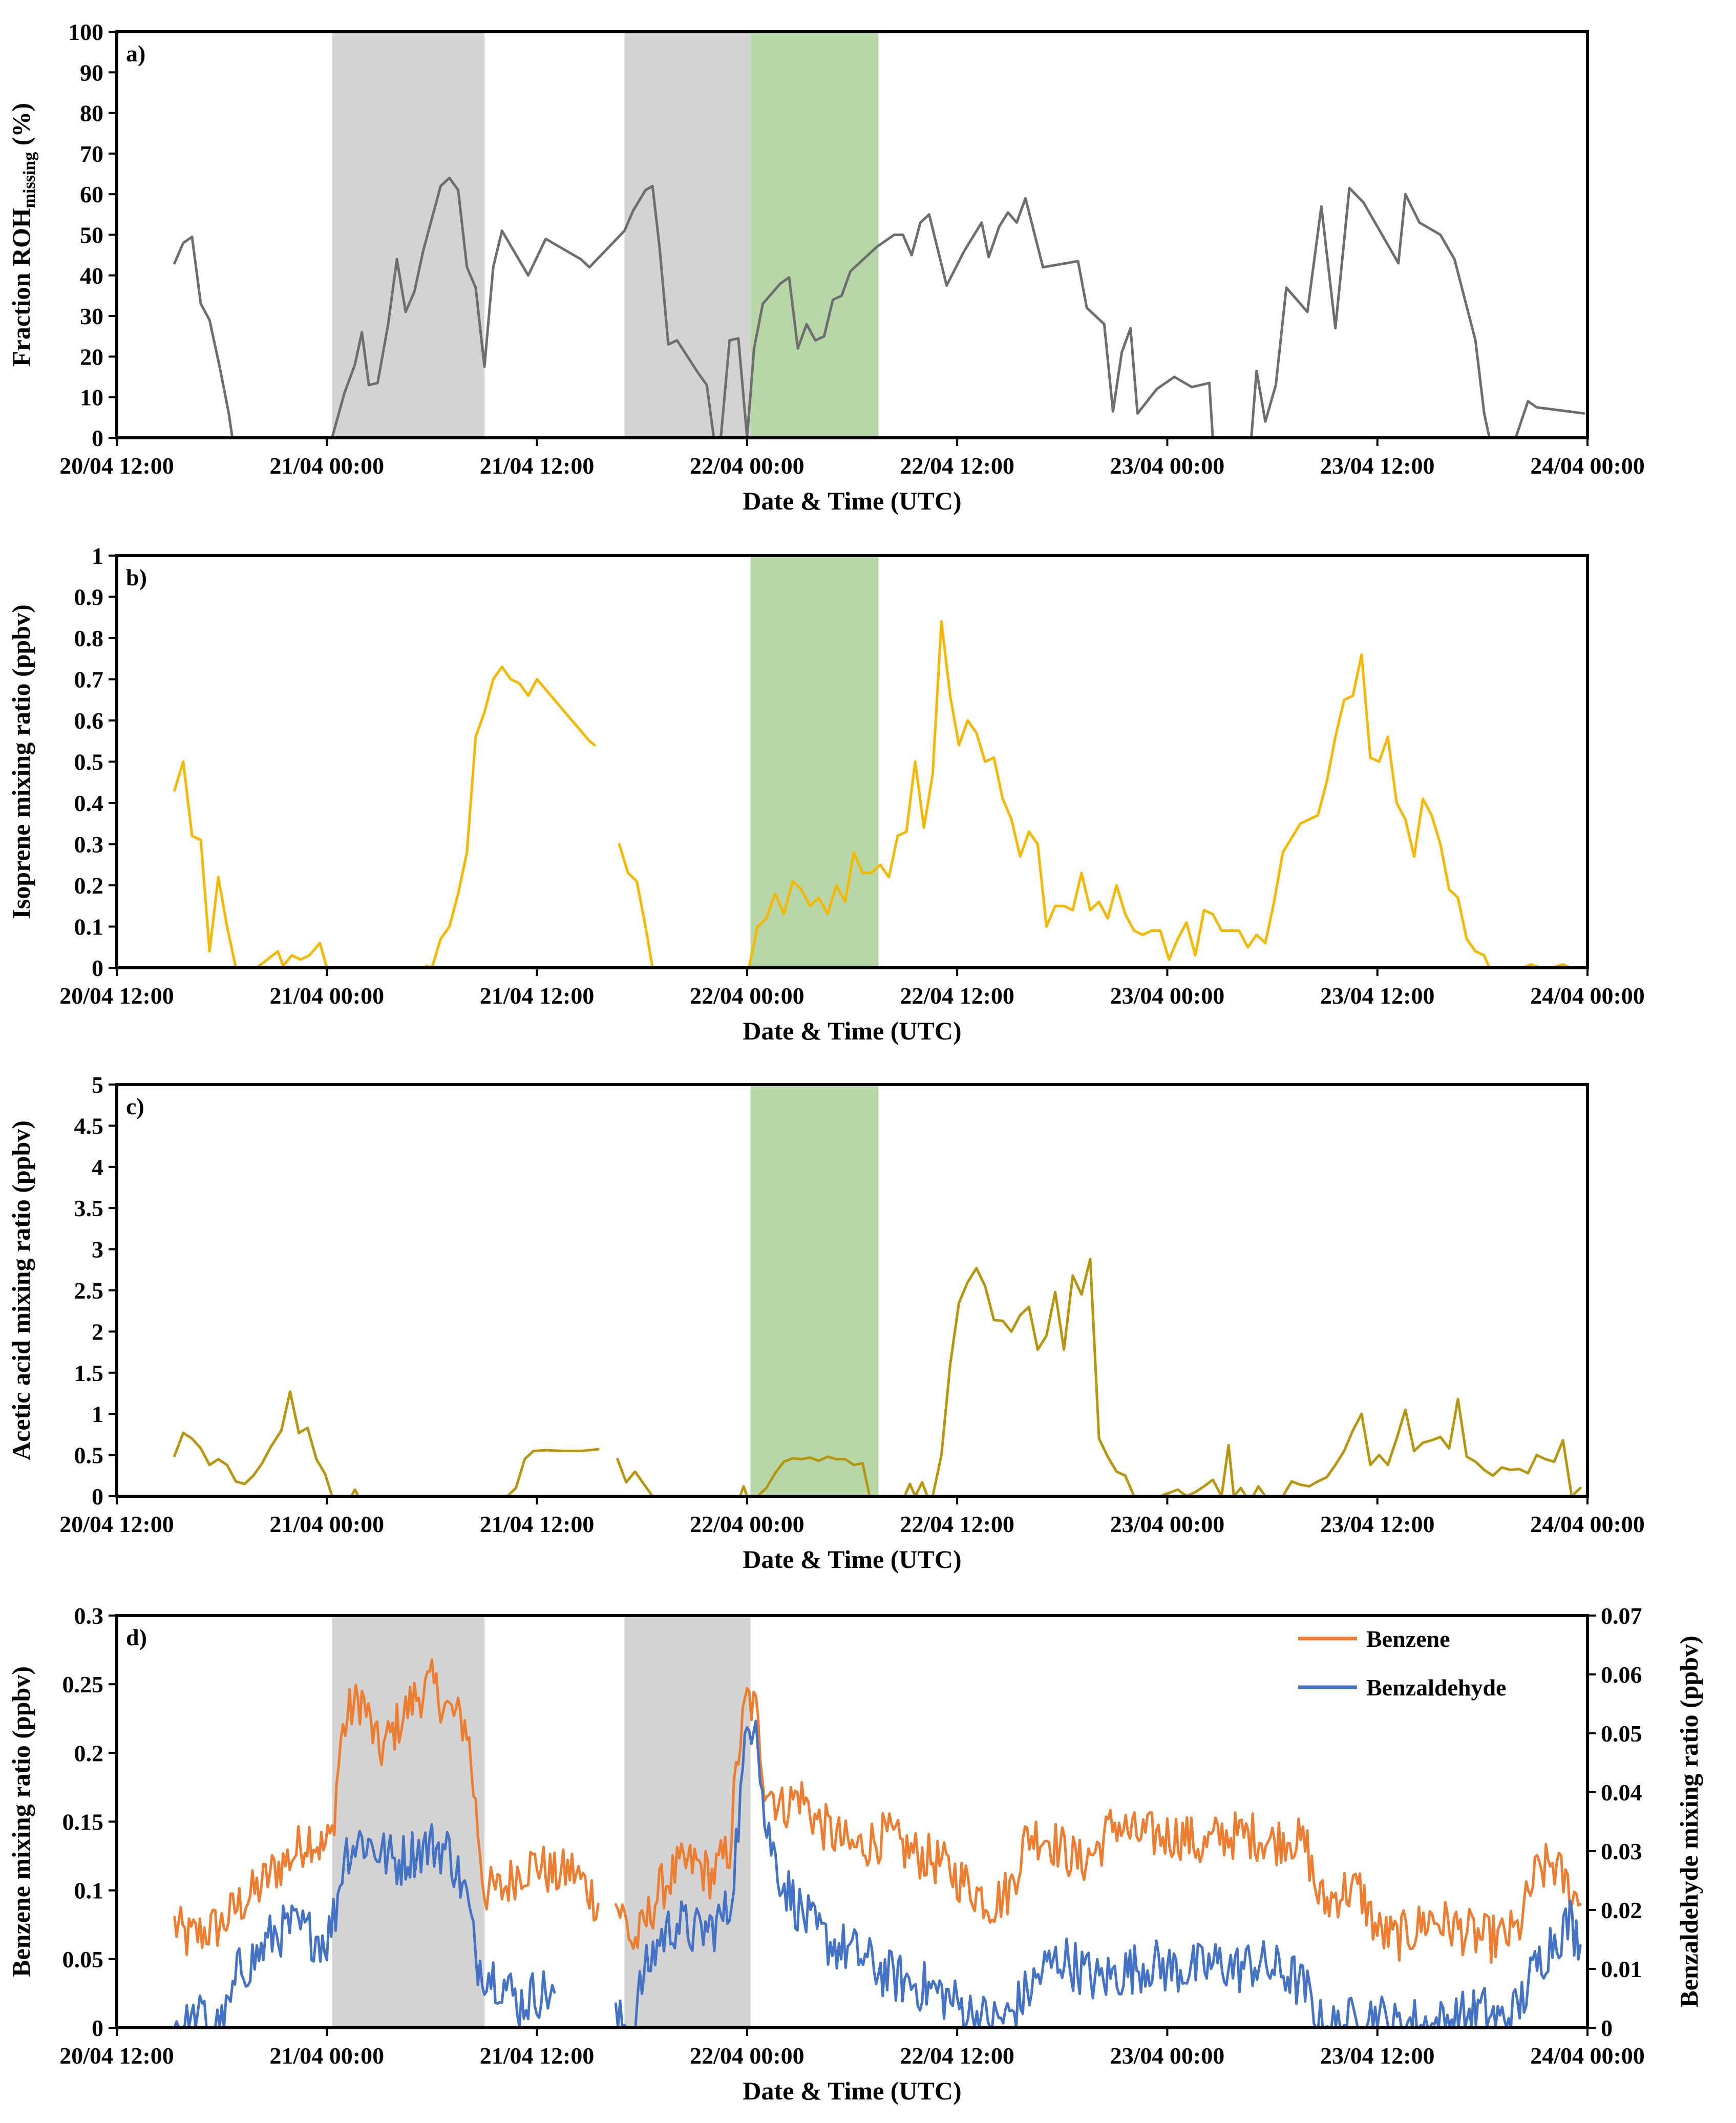 This screenshot has width=1736, height=2123. Describe the element at coordinates (1621, 1616) in the screenshot. I see `y-right-tick-label: 0.07` at that location.